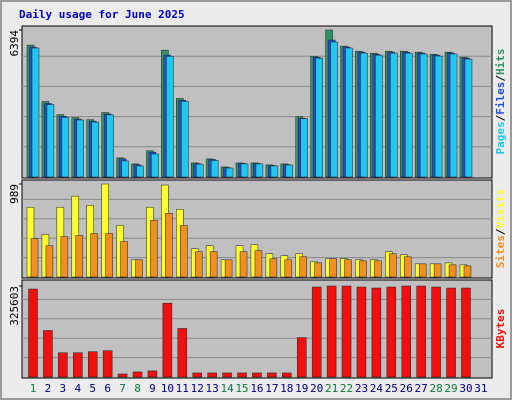 The image size is (512, 400). What do you see at coordinates (92, 388) in the screenshot?
I see `x-tick-label: 5` at bounding box center [92, 388].